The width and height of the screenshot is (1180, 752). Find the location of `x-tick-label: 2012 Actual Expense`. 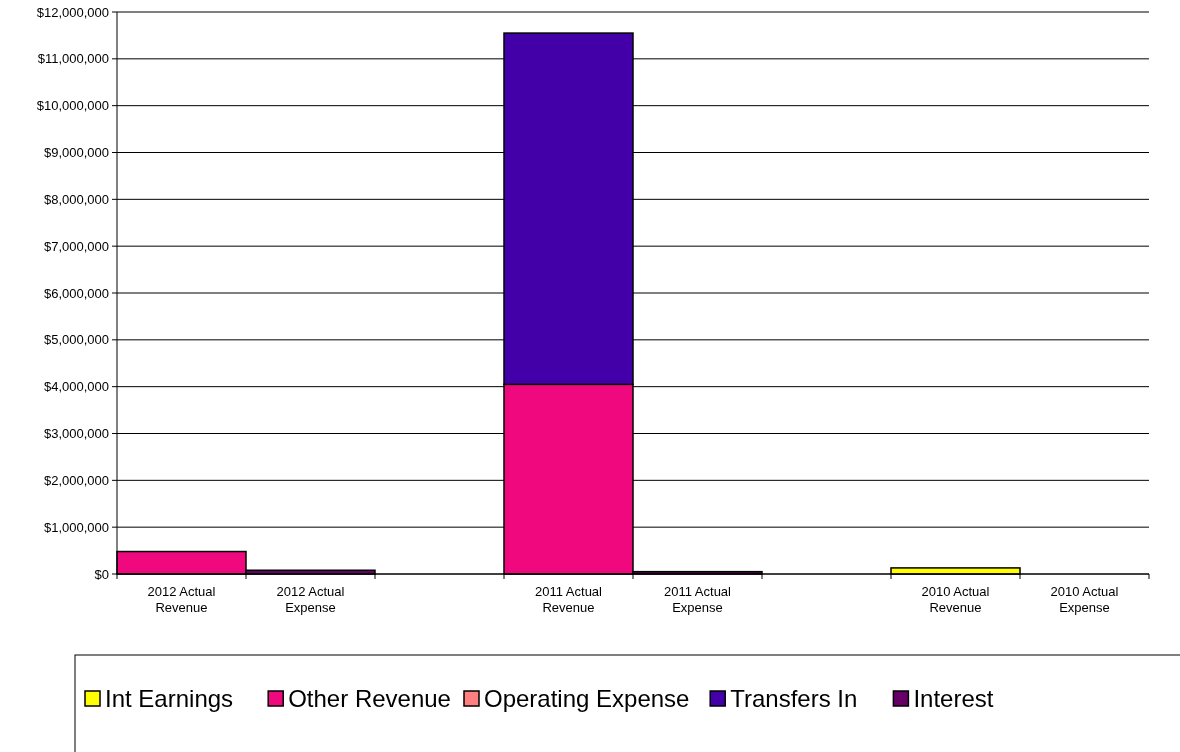

x-tick-label: 2012 Actual Expense is located at coordinates (310, 599).